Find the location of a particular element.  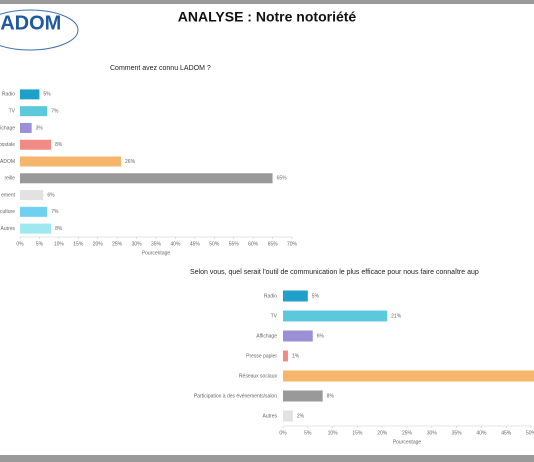

category-label: ement is located at coordinates (8, 195).